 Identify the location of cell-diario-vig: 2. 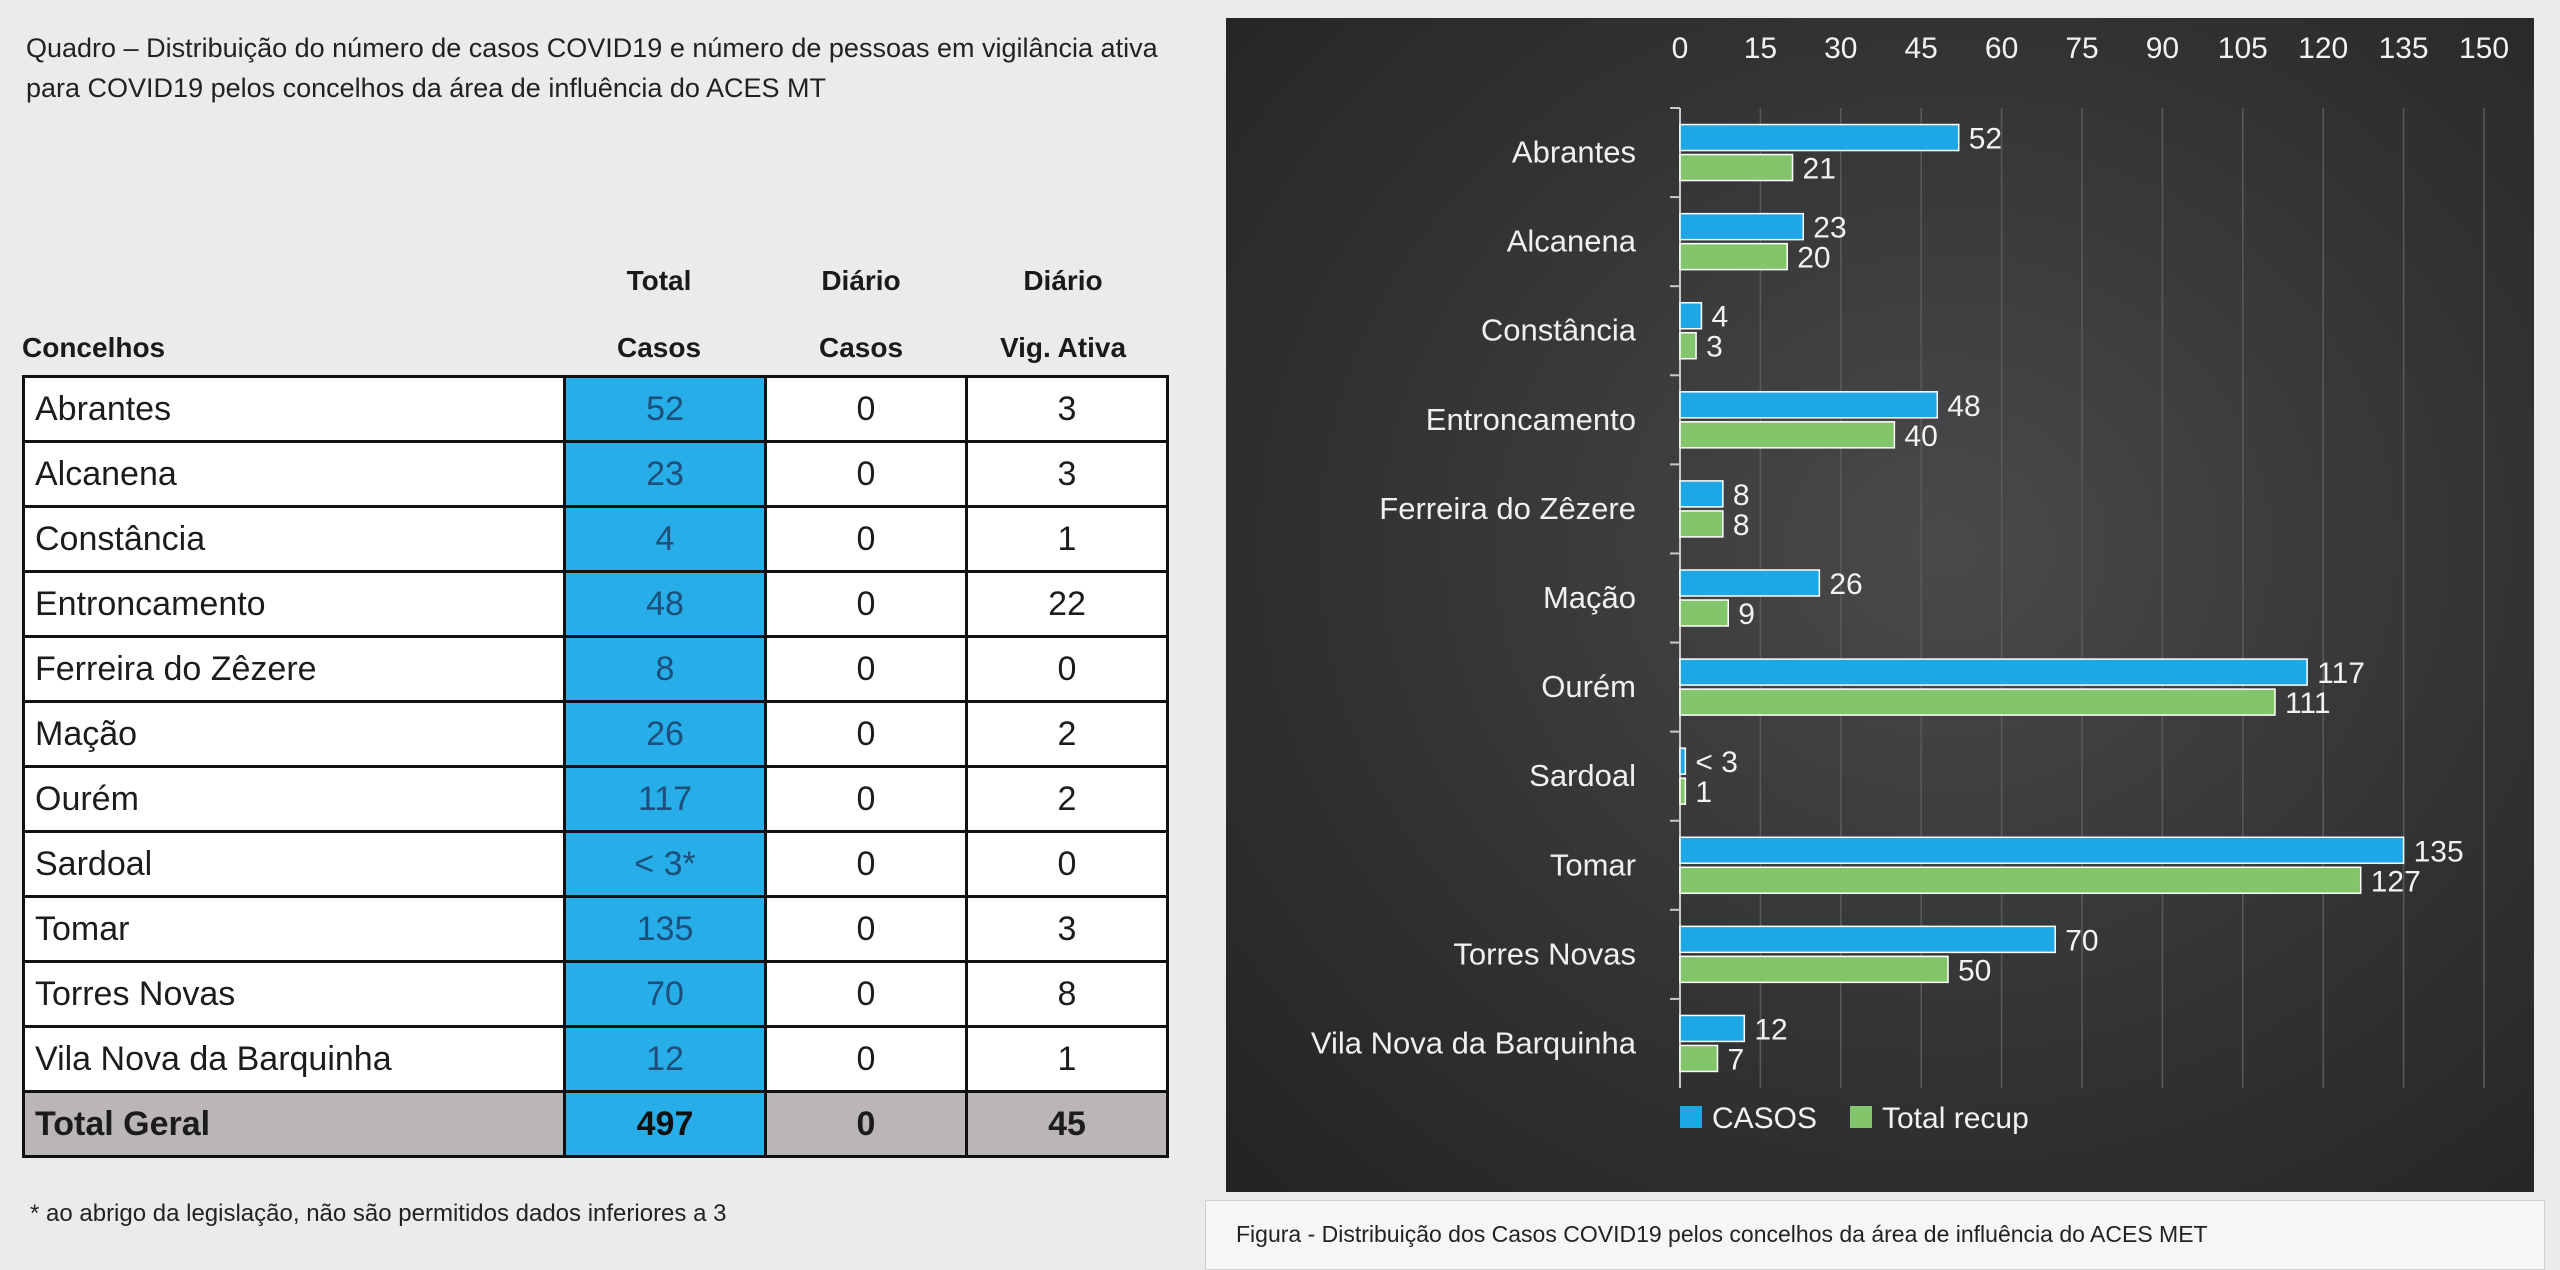
(1067, 799).